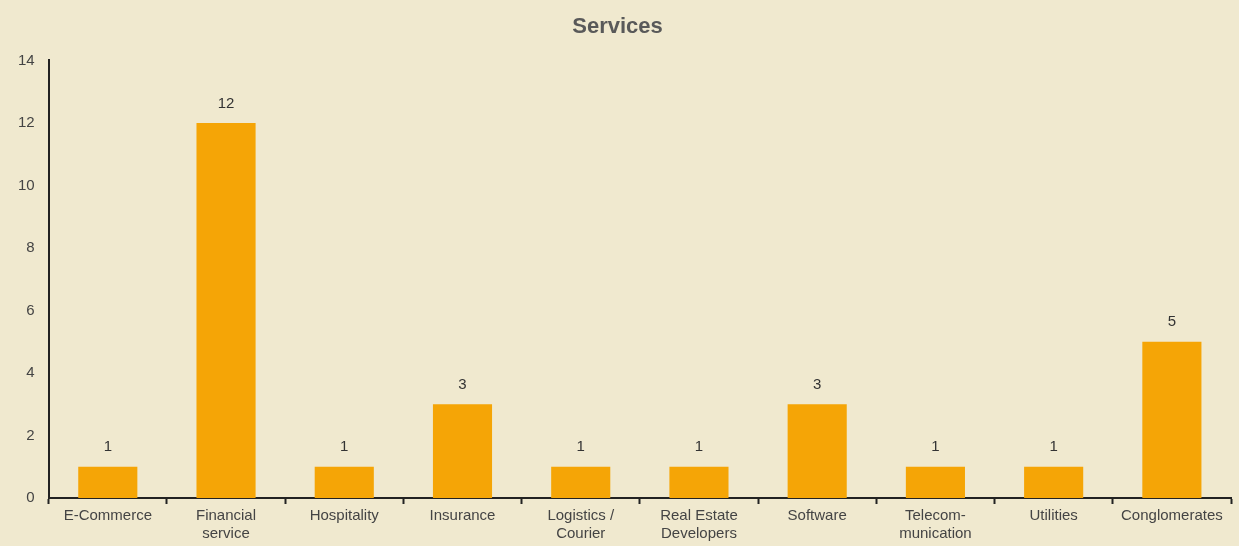  I want to click on y-tick-label: 14, so click(26, 59).